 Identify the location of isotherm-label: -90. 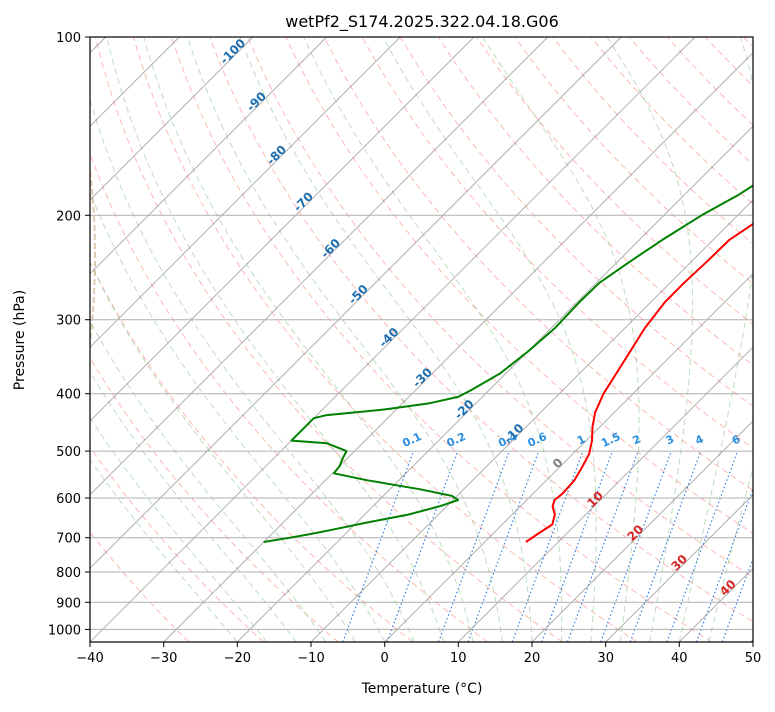
(256, 101).